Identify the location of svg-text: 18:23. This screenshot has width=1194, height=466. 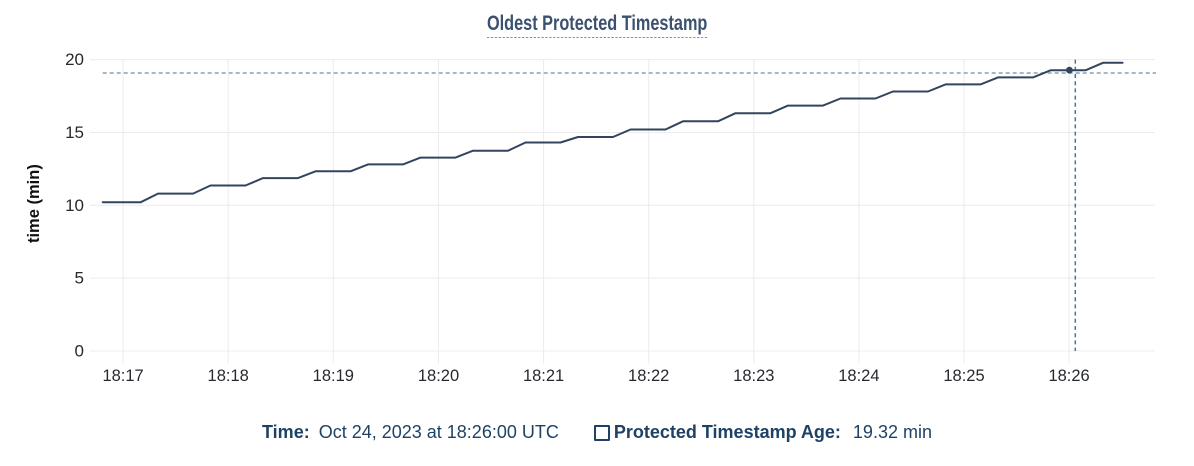
(753, 376).